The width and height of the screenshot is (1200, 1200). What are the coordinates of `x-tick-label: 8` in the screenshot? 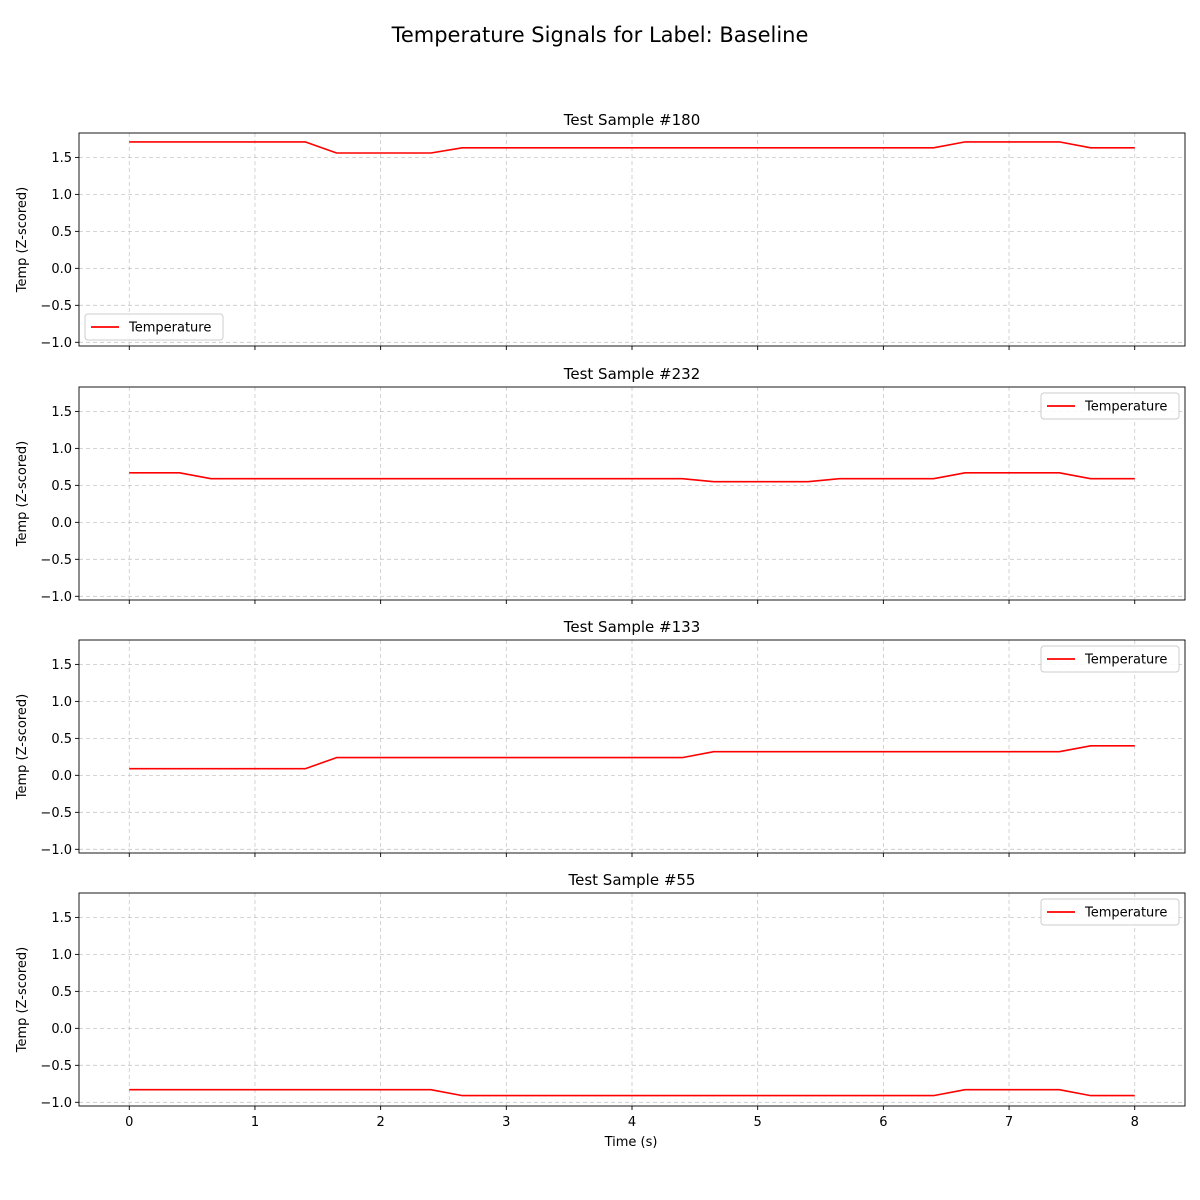 It's located at (1135, 1122).